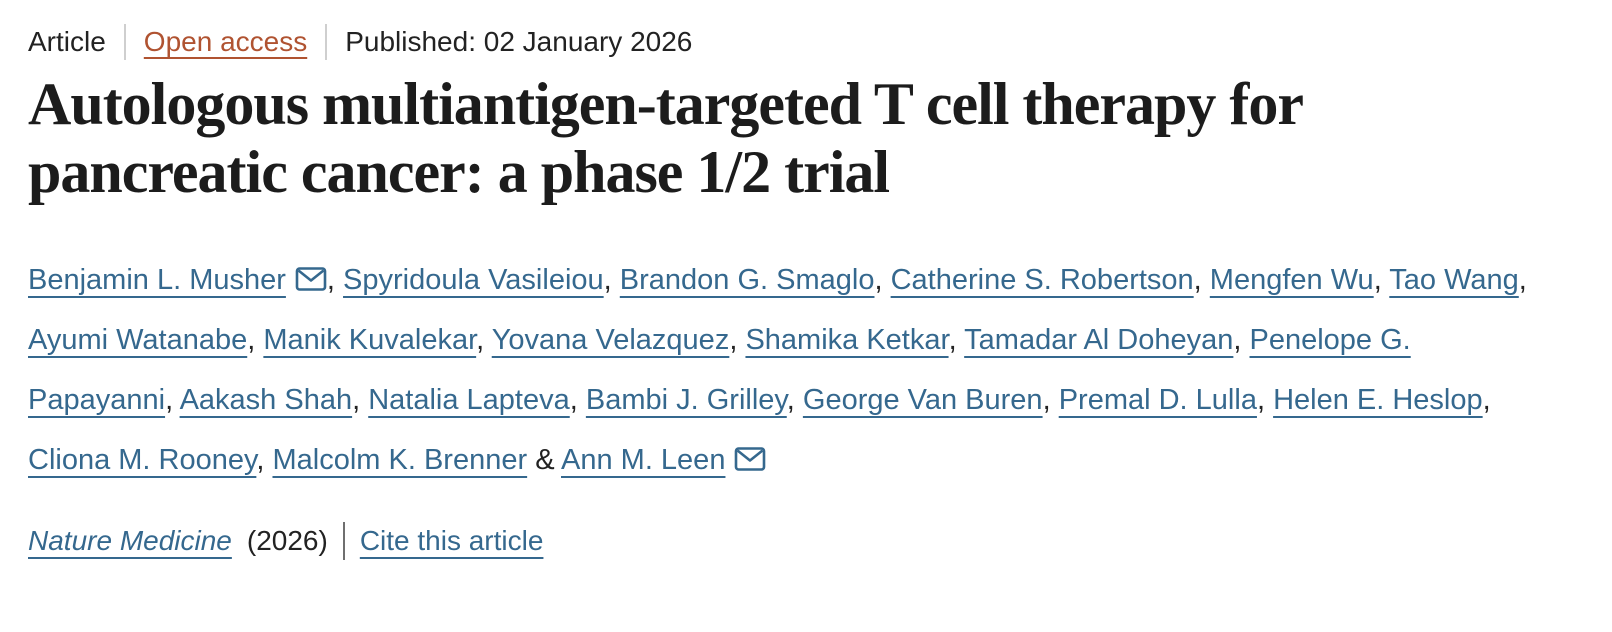 This screenshot has width=1612, height=632. I want to click on author-link: Helen E. Heslop, so click(1378, 400).